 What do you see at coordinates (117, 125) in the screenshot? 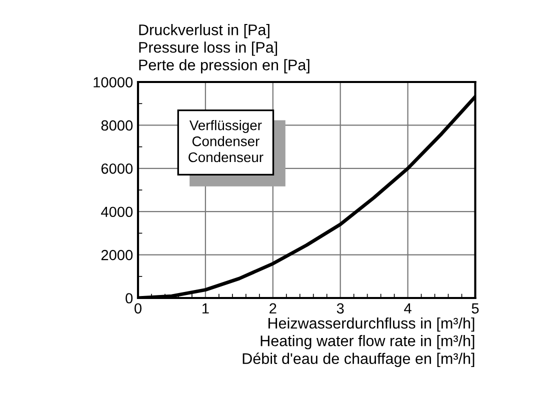
I see `y-tick-label: 8000` at bounding box center [117, 125].